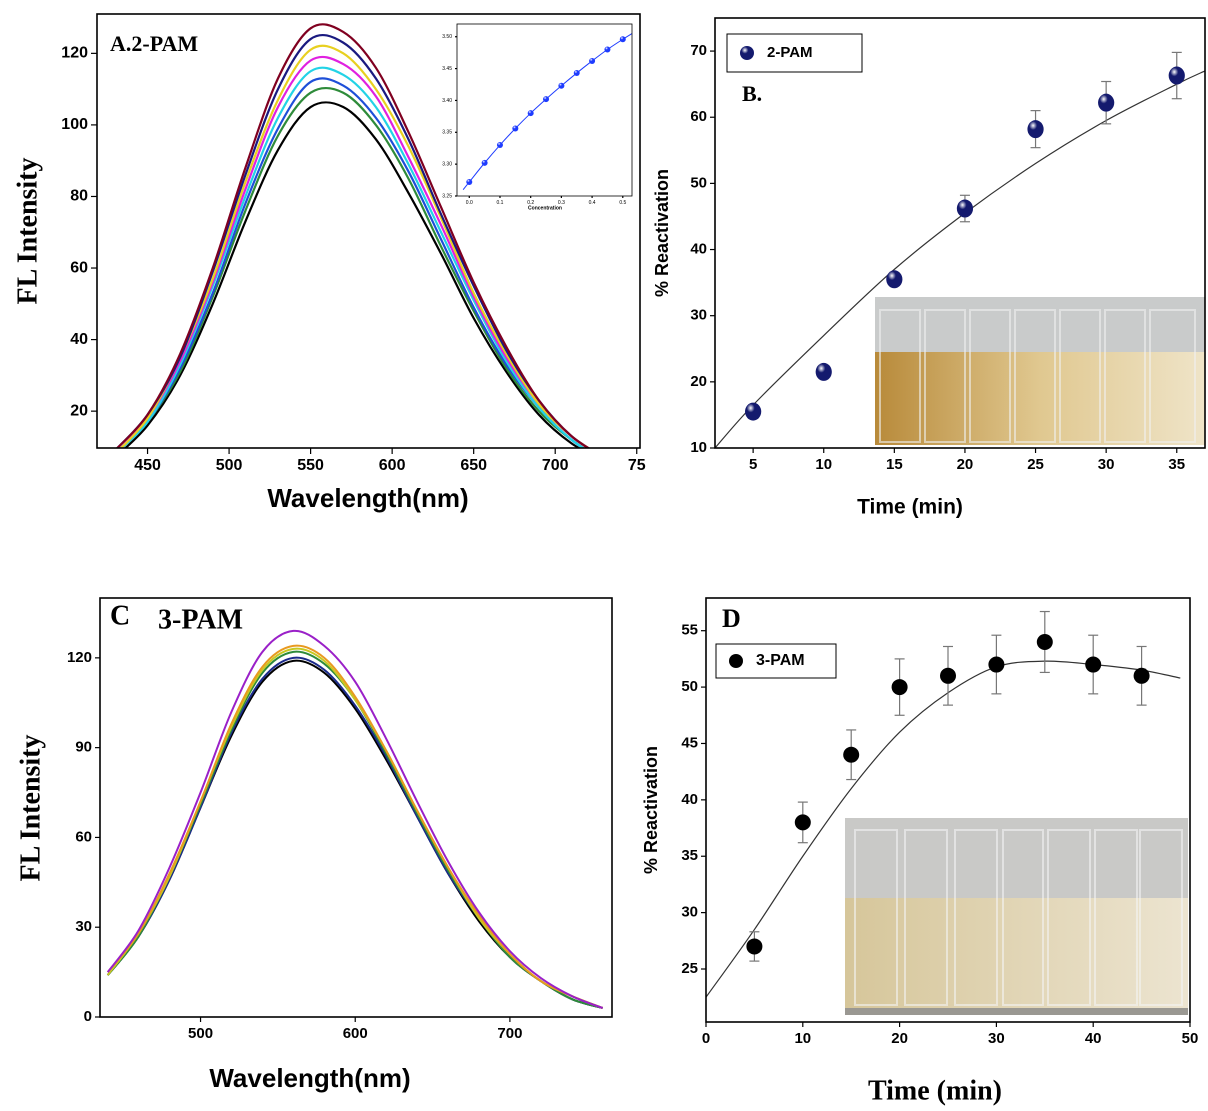  What do you see at coordinates (1093, 1038) in the screenshot?
I see `x-tick-label: 40` at bounding box center [1093, 1038].